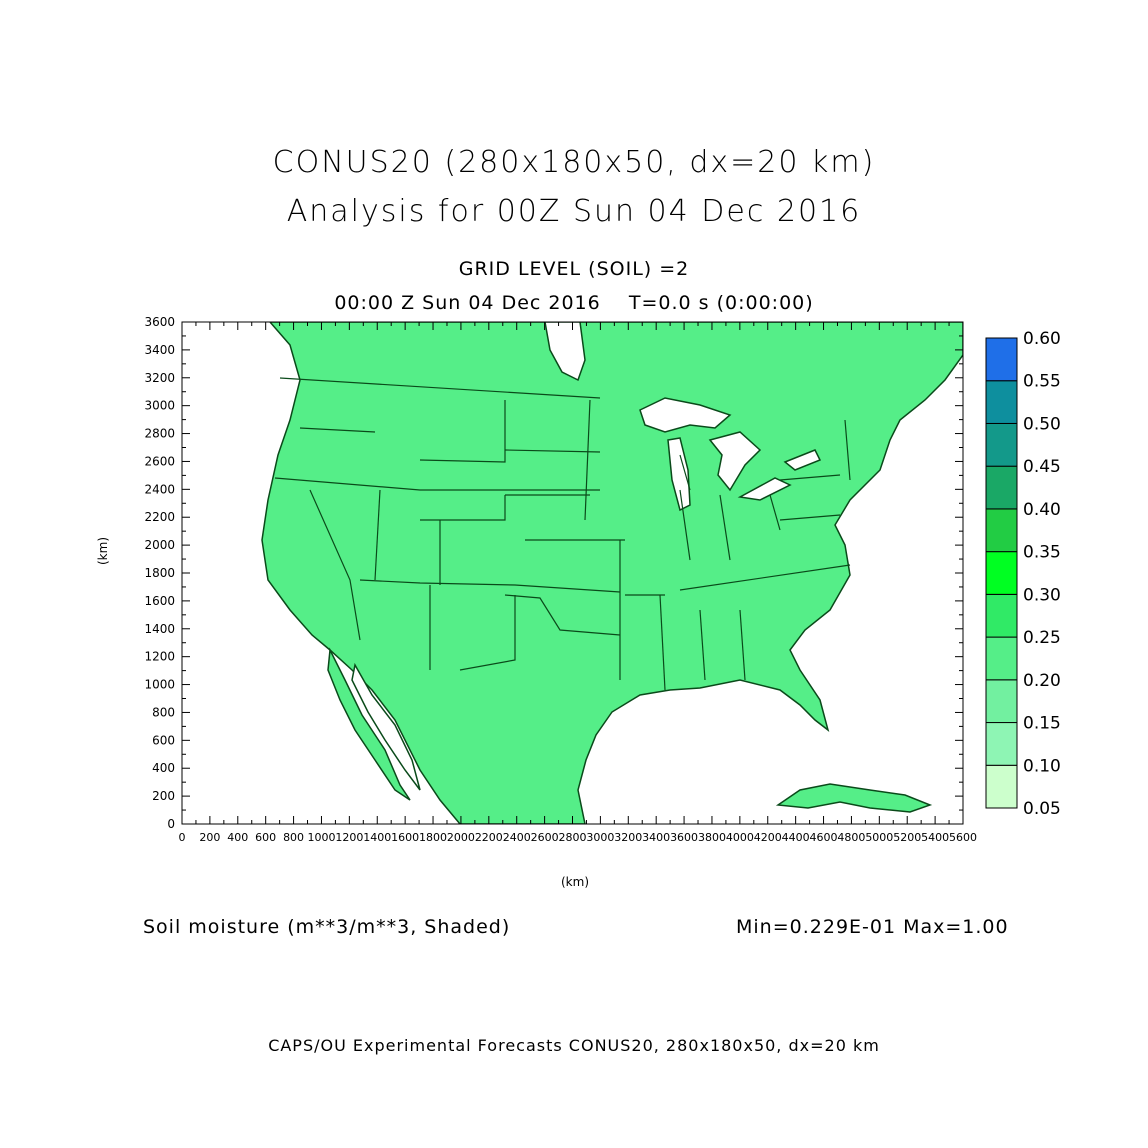 The image size is (1148, 1148). What do you see at coordinates (1042, 595) in the screenshot?
I see `colorbar-label: 0.30` at bounding box center [1042, 595].